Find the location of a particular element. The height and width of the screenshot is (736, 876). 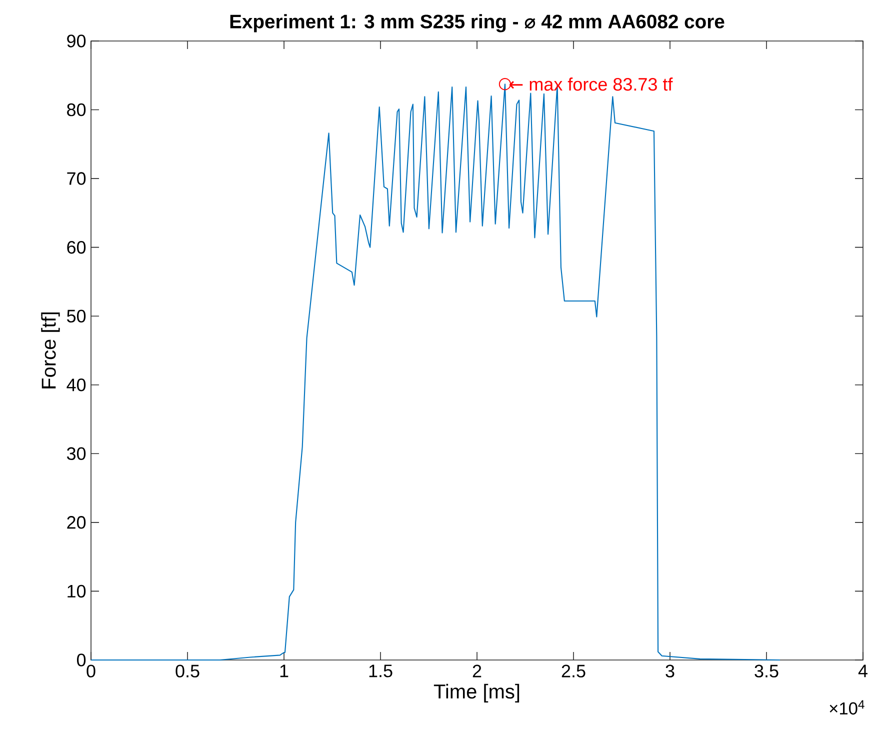

y-tick-label: 20 is located at coordinates (76, 522).